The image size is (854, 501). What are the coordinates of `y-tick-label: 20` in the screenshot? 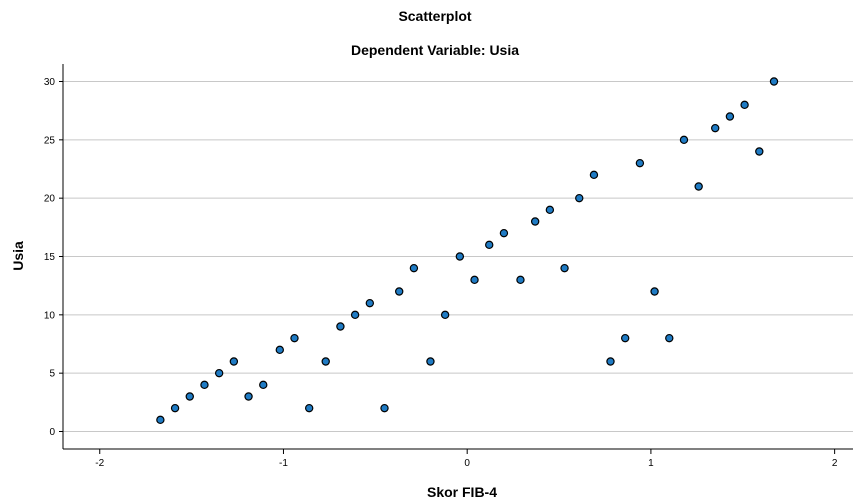 It's located at (50, 199).